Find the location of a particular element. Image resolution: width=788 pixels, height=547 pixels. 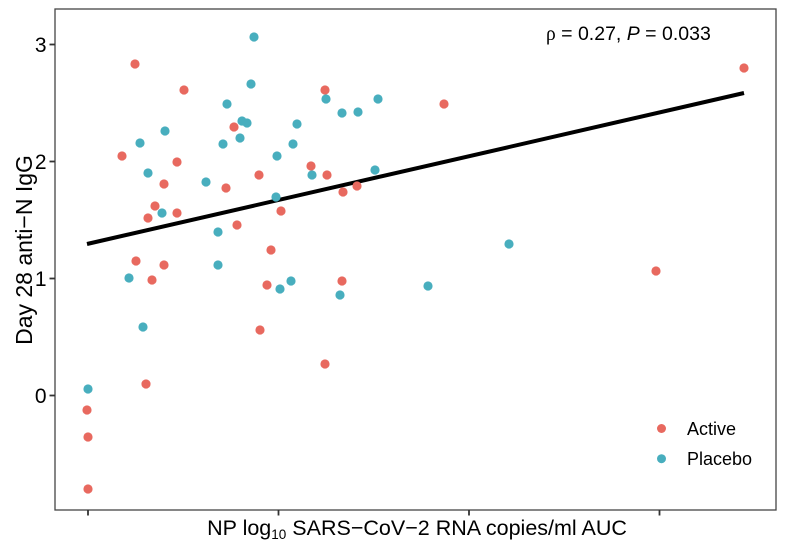

svg-text: Placebo is located at coordinates (719, 459).